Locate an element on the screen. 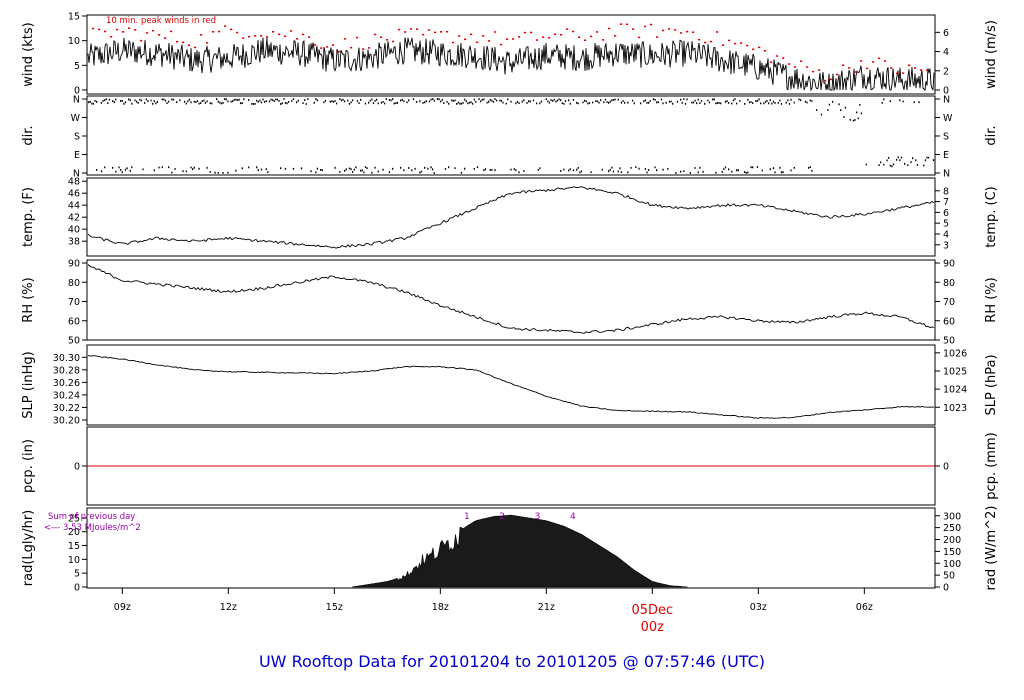 The width and height of the screenshot is (1024, 700). right-axis-label: rad (W/m^2) is located at coordinates (991, 548).